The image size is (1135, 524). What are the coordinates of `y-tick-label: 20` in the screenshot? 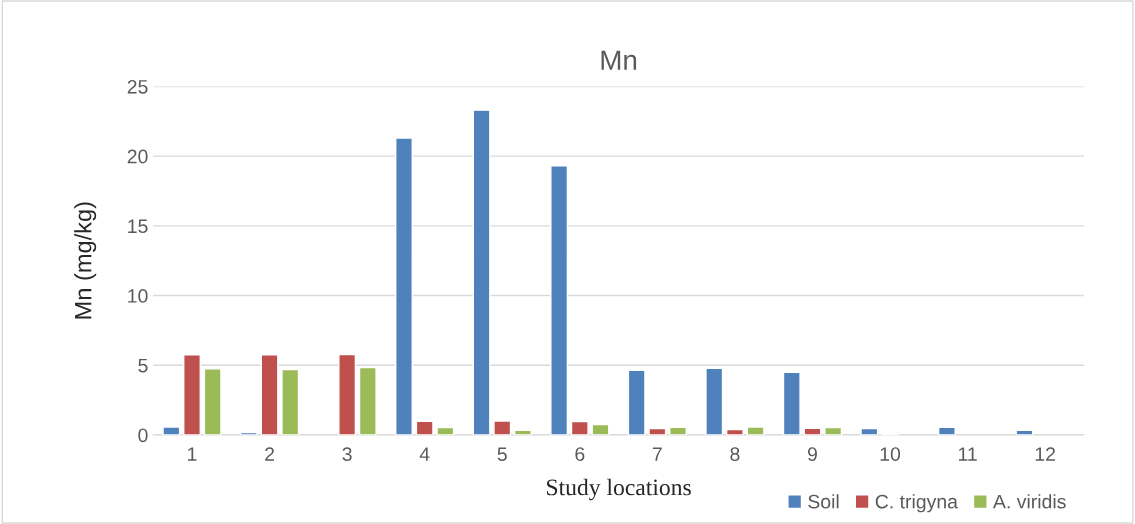 It's located at (137, 156).